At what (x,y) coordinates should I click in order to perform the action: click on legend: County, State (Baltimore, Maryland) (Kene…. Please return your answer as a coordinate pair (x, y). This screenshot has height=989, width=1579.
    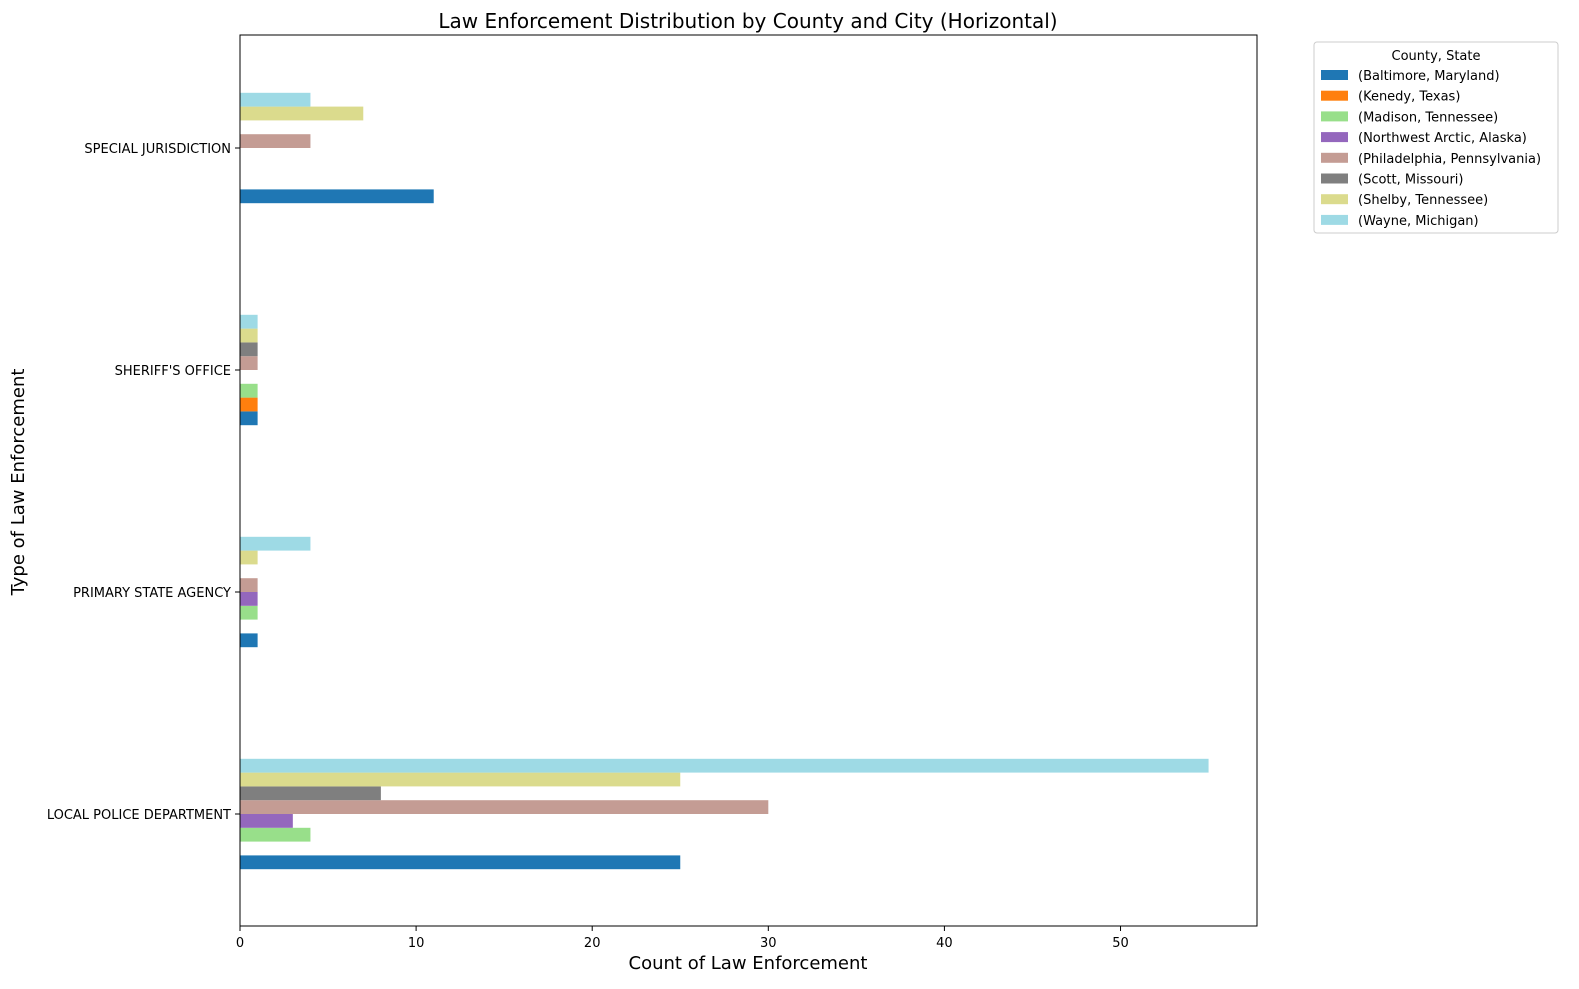
    Looking at the image, I should click on (1436, 137).